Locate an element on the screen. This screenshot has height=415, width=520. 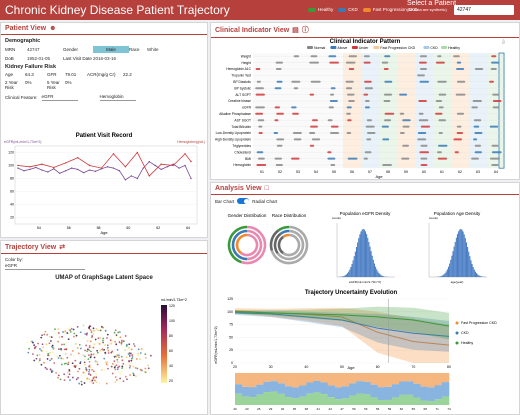
patient-id-input: 42747 is located at coordinates (484, 10).